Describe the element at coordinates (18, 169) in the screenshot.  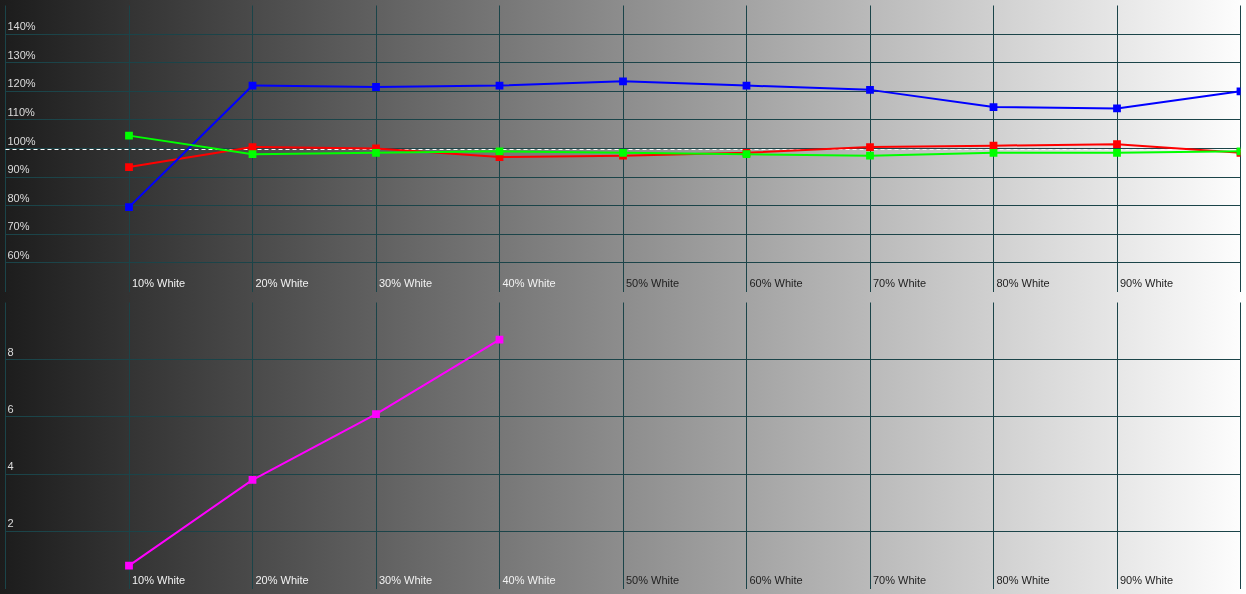
I see `y-tick-label: 90%` at that location.